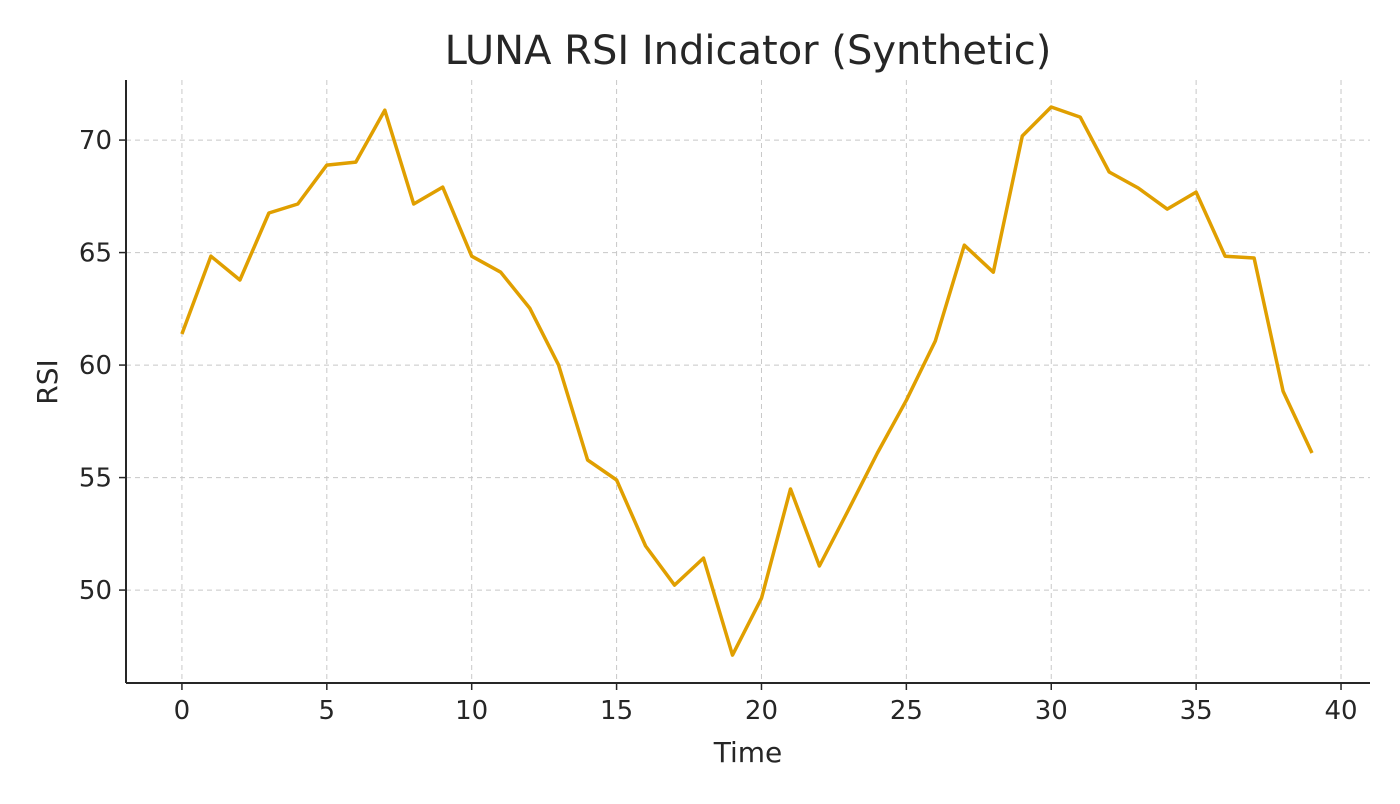  Describe the element at coordinates (327, 711) in the screenshot. I see `x-tick-label: 5` at that location.